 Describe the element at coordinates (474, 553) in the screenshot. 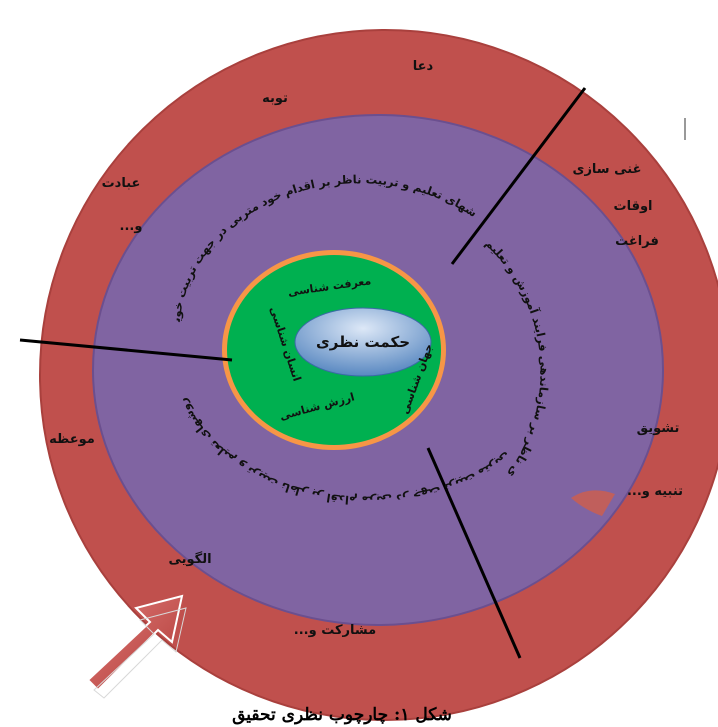

I see `divider-bottom-right` at that location.